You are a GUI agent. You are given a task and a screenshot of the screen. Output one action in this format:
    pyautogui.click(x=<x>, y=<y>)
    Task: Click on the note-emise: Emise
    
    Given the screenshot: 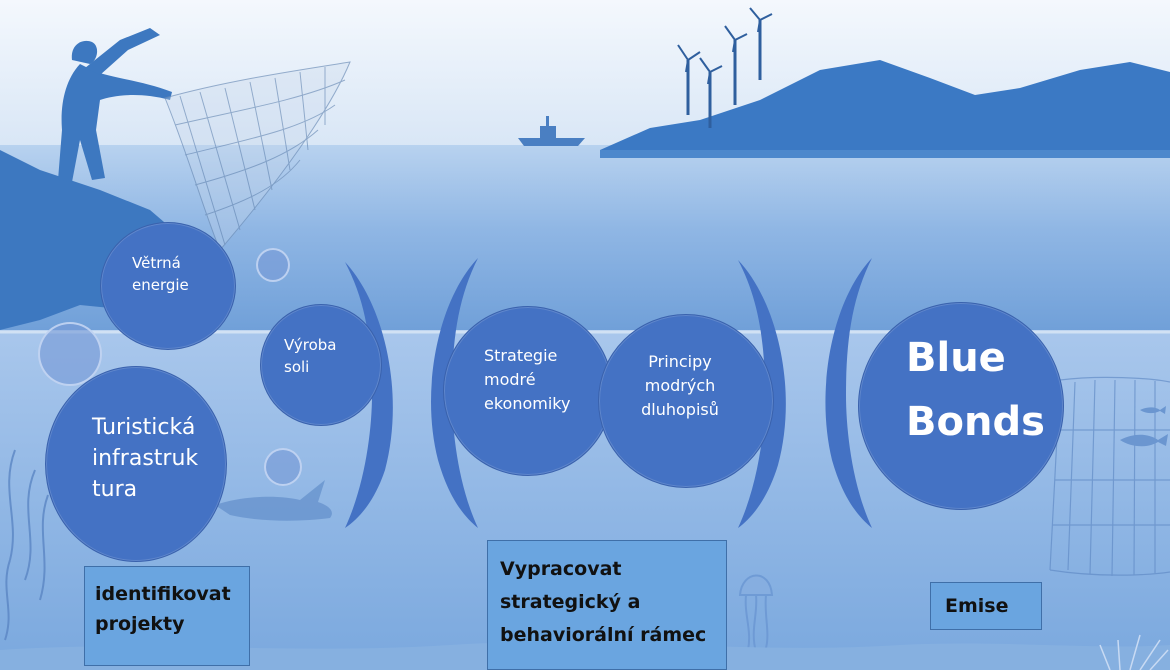 What is the action you would take?
    pyautogui.click(x=986, y=606)
    